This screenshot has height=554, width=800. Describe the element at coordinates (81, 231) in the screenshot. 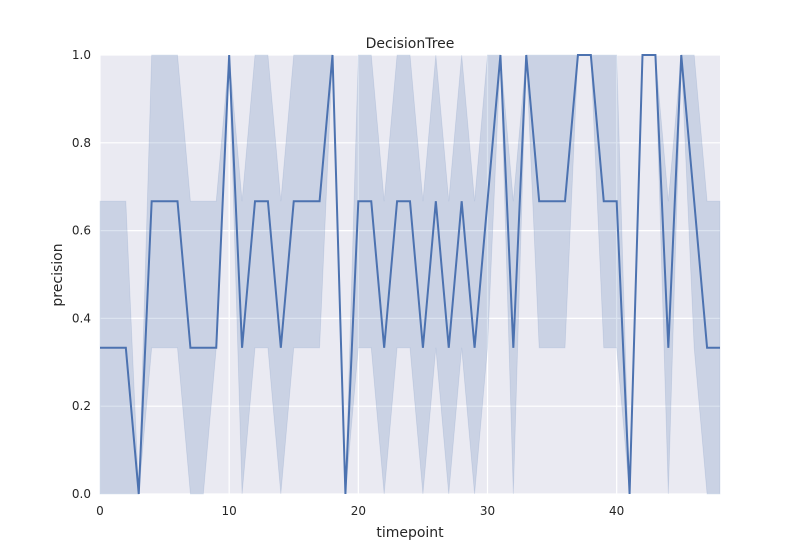

I see `y-tick-label: 0.6` at that location.